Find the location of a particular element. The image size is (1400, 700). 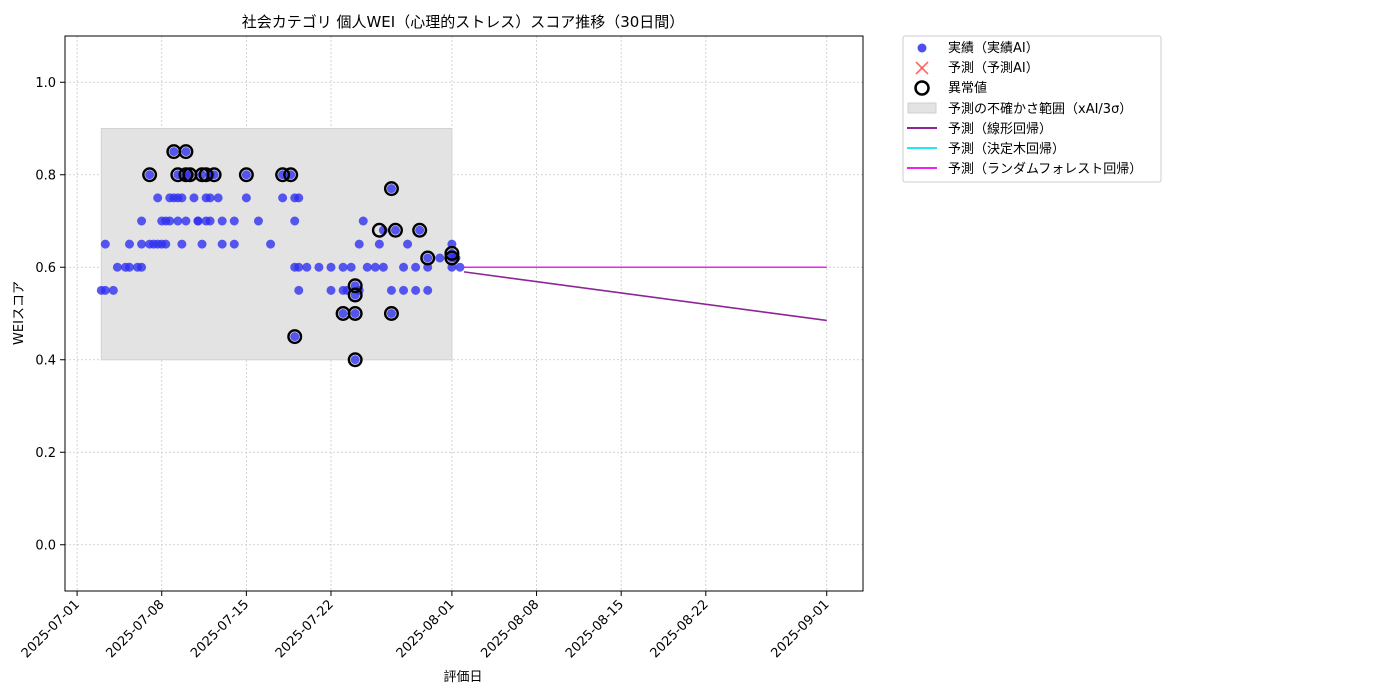

x-tick-label: 2025-07-22 is located at coordinates (305, 629).